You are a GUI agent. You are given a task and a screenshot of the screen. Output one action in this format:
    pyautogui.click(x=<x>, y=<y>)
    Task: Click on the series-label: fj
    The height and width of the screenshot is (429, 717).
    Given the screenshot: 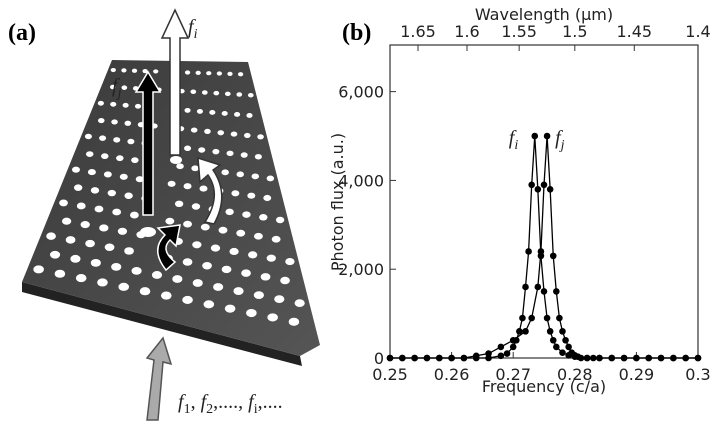 What is the action you would take?
    pyautogui.click(x=560, y=140)
    